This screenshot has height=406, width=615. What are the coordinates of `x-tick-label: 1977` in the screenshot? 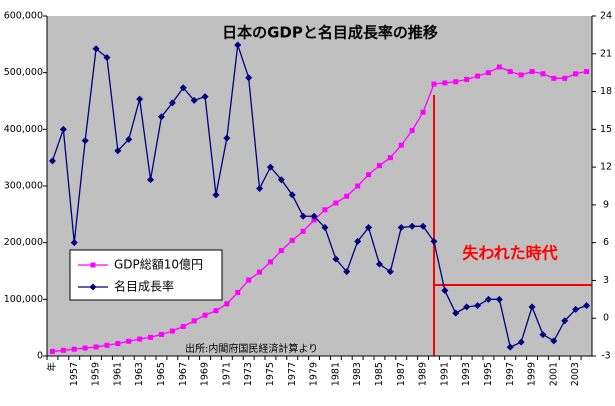 It's located at (292, 374).